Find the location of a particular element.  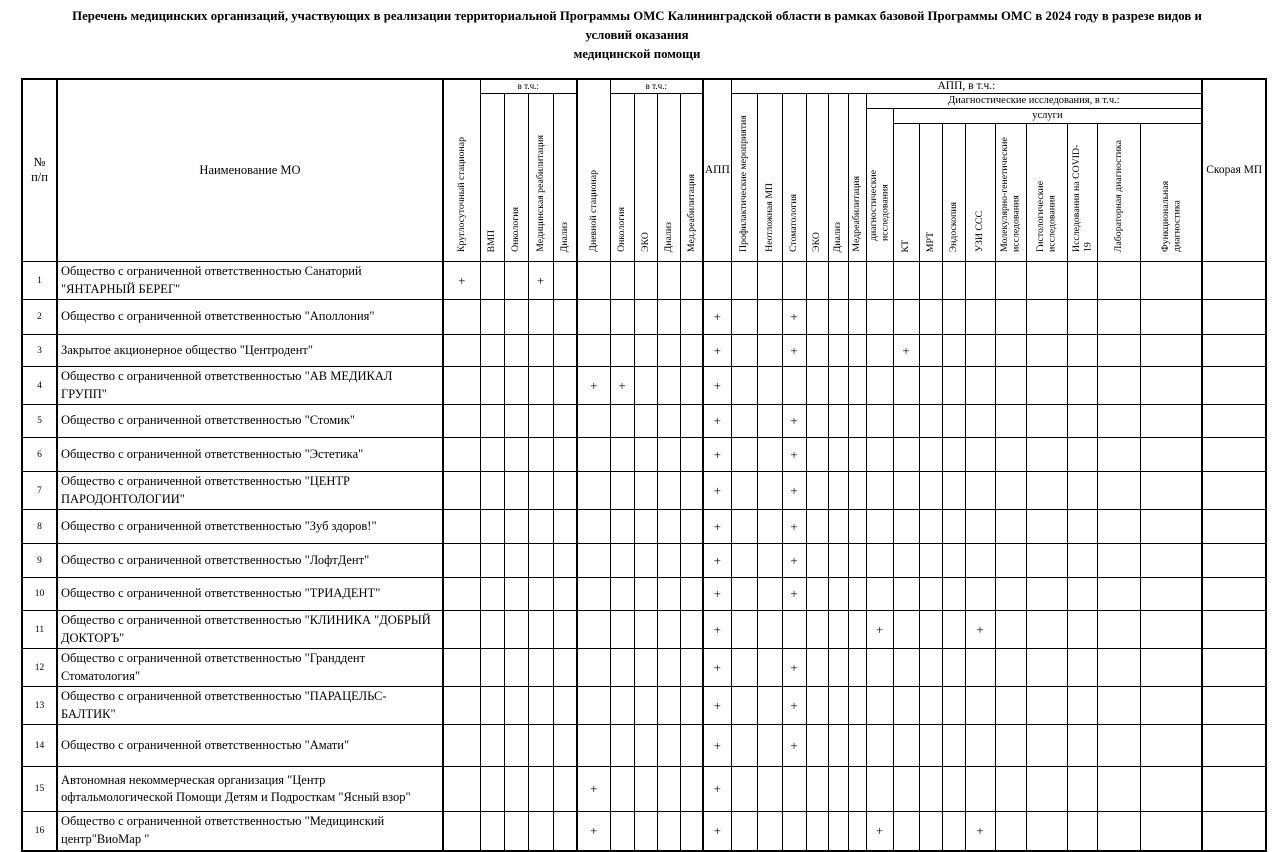

mark-cell-onk2: + is located at coordinates (622, 386).